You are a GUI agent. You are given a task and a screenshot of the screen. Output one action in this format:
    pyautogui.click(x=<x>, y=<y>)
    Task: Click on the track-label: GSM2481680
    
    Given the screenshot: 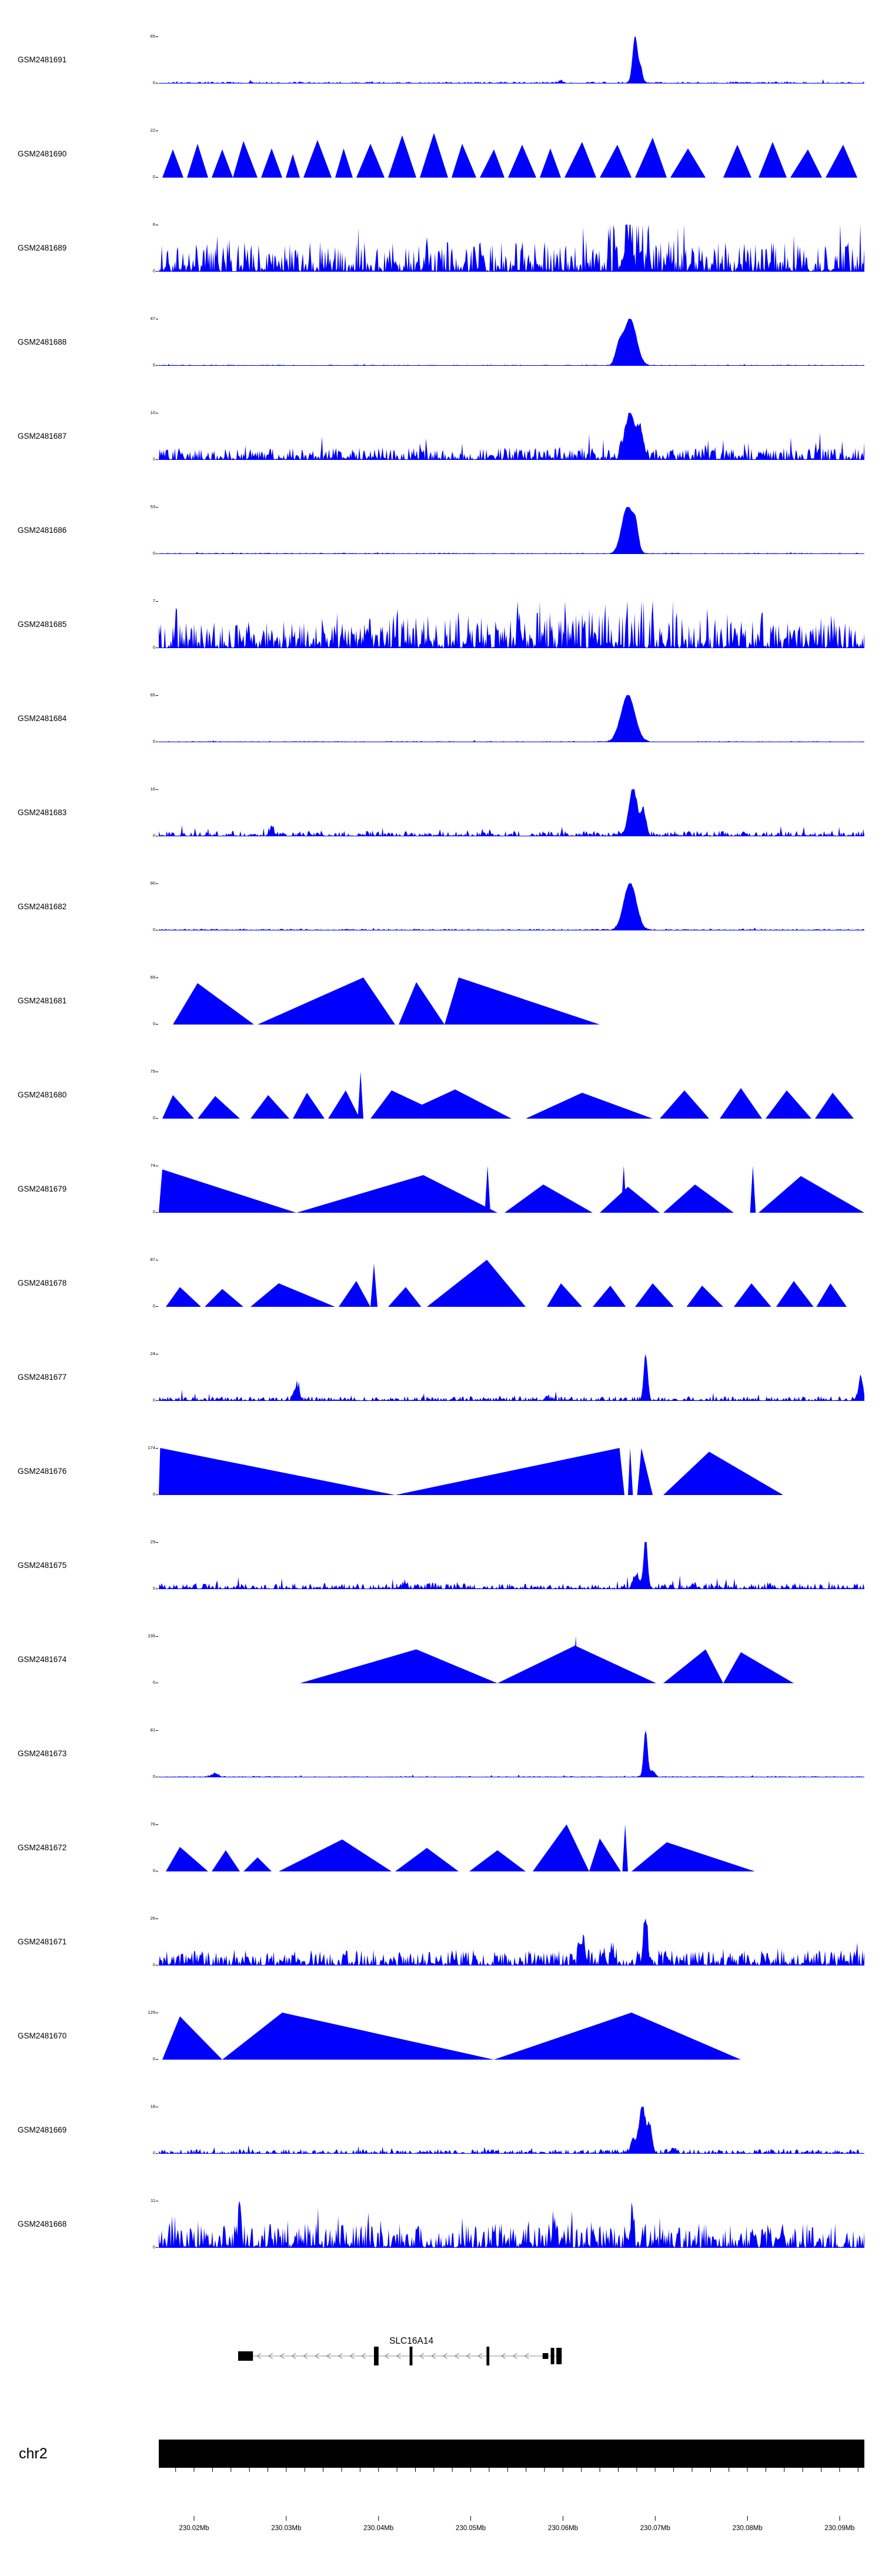 What is the action you would take?
    pyautogui.click(x=42, y=1094)
    